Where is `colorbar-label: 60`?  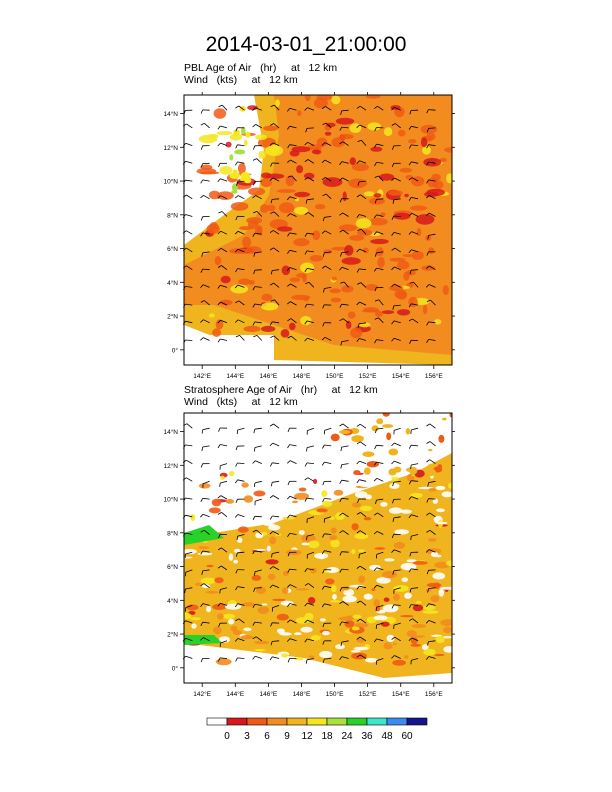 colorbar-label: 60 is located at coordinates (407, 736).